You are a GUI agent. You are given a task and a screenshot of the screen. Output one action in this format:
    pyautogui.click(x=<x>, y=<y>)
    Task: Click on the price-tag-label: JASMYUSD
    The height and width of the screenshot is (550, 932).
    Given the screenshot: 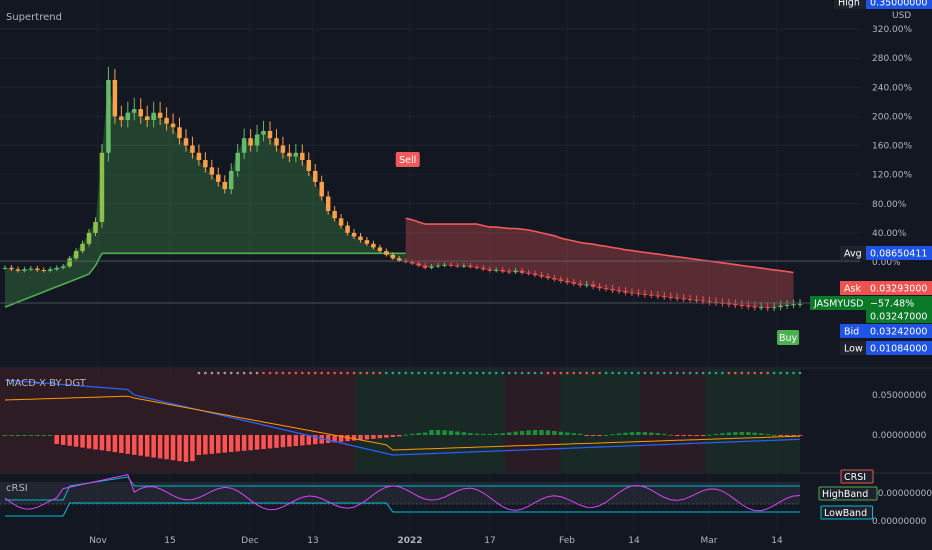 What is the action you would take?
    pyautogui.click(x=838, y=304)
    